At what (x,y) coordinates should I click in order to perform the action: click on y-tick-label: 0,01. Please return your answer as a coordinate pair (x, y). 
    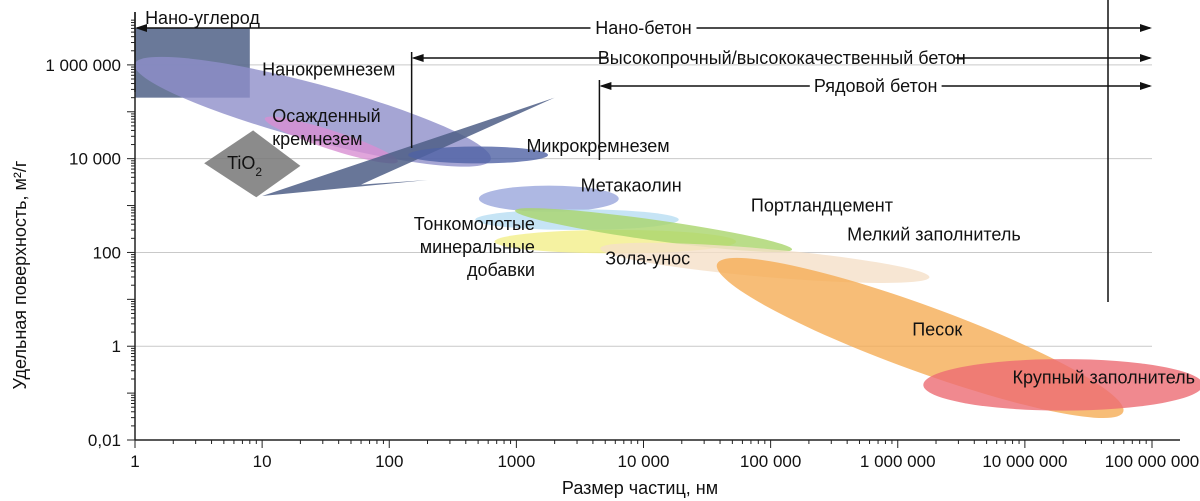
    Looking at the image, I should click on (104, 440).